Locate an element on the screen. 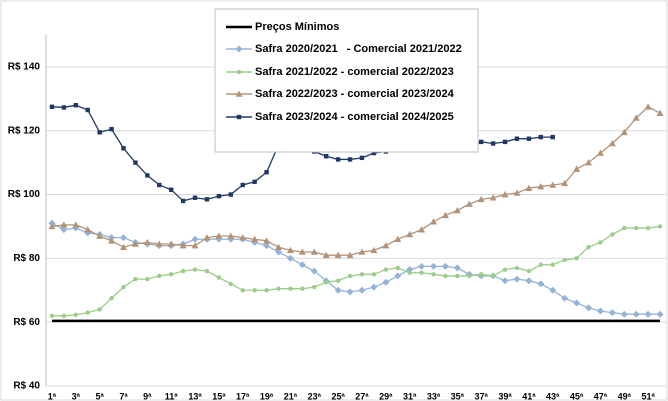 The width and height of the screenshot is (668, 401). x-tick-label: 39ª is located at coordinates (505, 396).